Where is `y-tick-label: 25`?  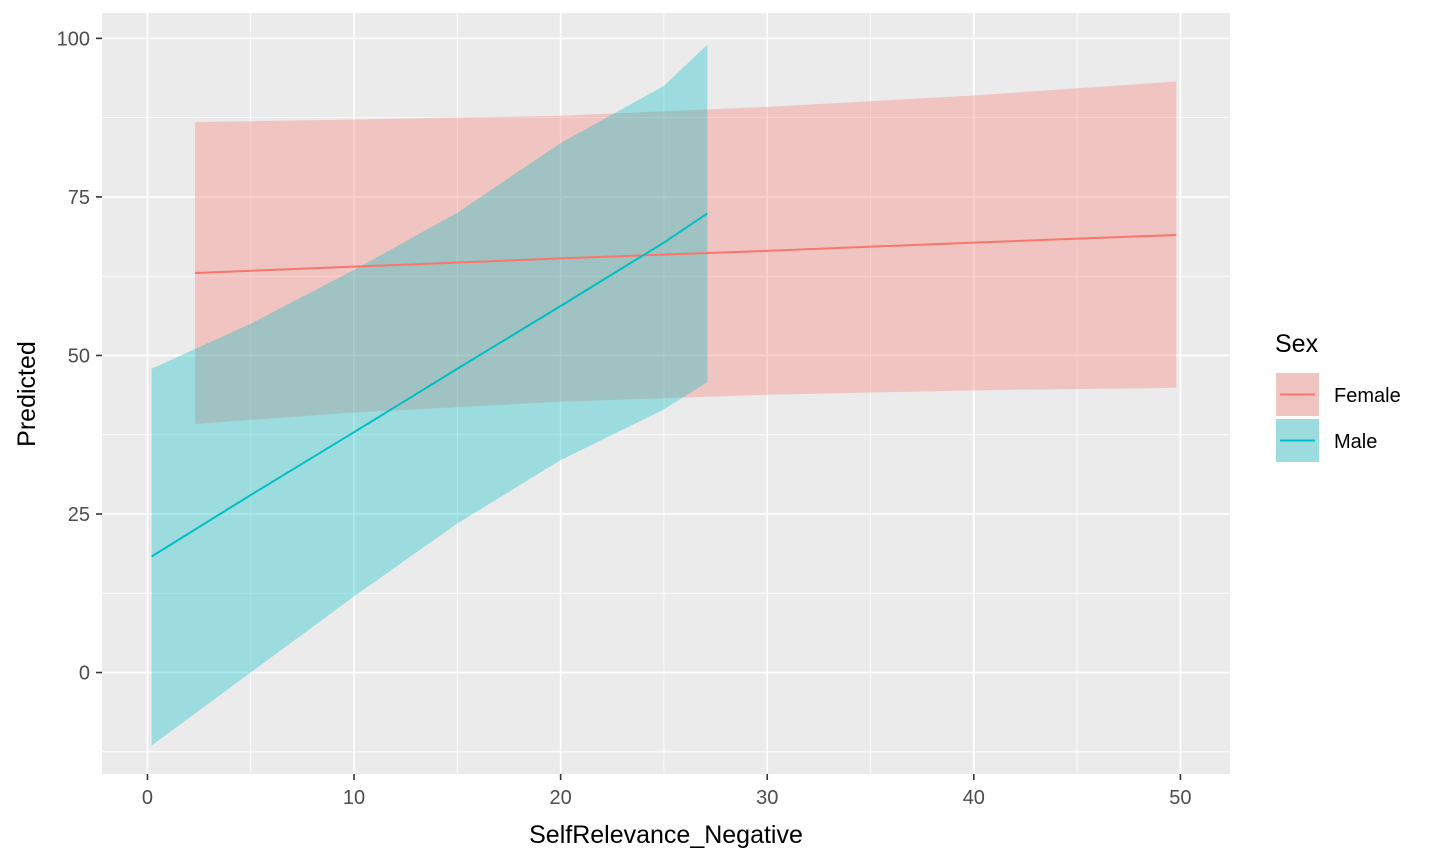
y-tick-label: 25 is located at coordinates (79, 515).